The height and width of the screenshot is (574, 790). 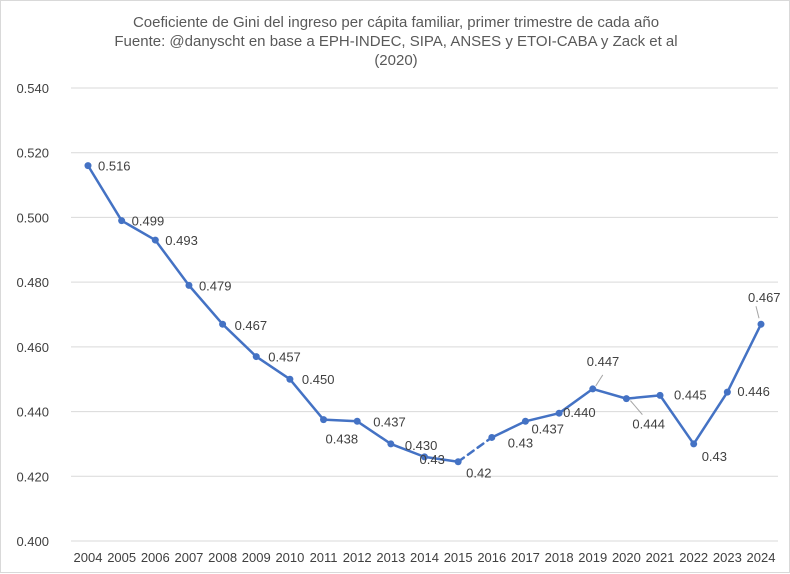 What do you see at coordinates (32, 347) in the screenshot?
I see `y-tick-label: 0.460` at bounding box center [32, 347].